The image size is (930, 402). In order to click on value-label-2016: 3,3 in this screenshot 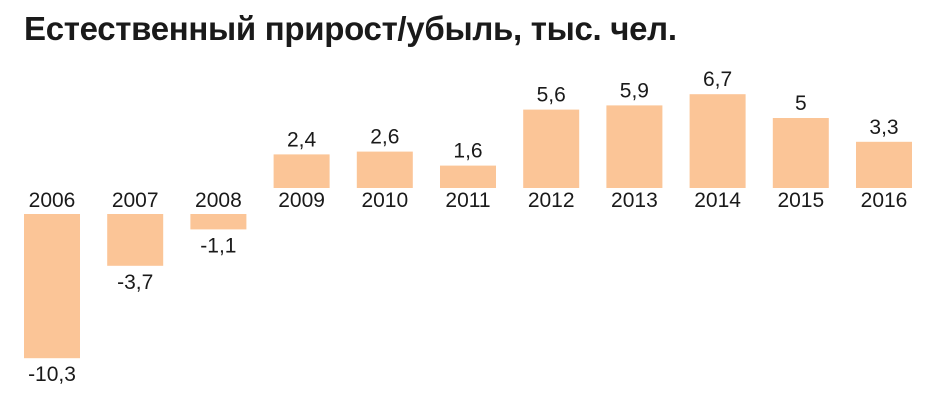, I will do `click(883, 127)`.